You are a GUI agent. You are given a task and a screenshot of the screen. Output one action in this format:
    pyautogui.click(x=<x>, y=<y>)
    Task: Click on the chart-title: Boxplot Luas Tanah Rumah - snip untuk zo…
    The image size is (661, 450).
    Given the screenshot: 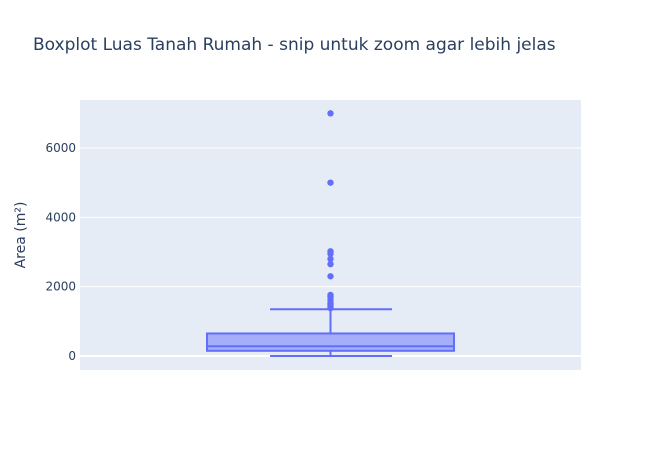 What is the action you would take?
    pyautogui.click(x=294, y=45)
    